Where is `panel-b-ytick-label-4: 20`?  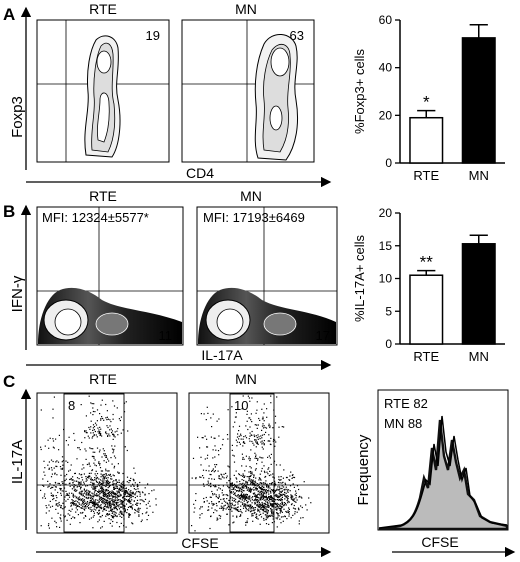
panel-b-ytick-label-4: 20 is located at coordinates (386, 213).